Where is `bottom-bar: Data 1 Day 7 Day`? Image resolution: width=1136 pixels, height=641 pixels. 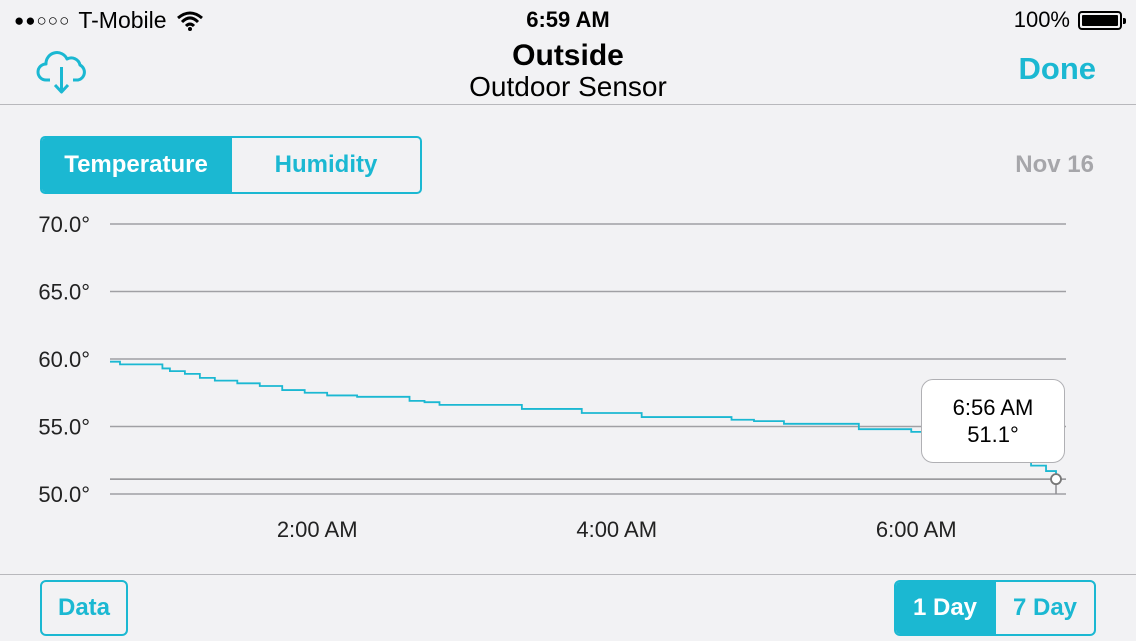
bottom-bar: Data 1 Day 7 Day is located at coordinates (568, 607).